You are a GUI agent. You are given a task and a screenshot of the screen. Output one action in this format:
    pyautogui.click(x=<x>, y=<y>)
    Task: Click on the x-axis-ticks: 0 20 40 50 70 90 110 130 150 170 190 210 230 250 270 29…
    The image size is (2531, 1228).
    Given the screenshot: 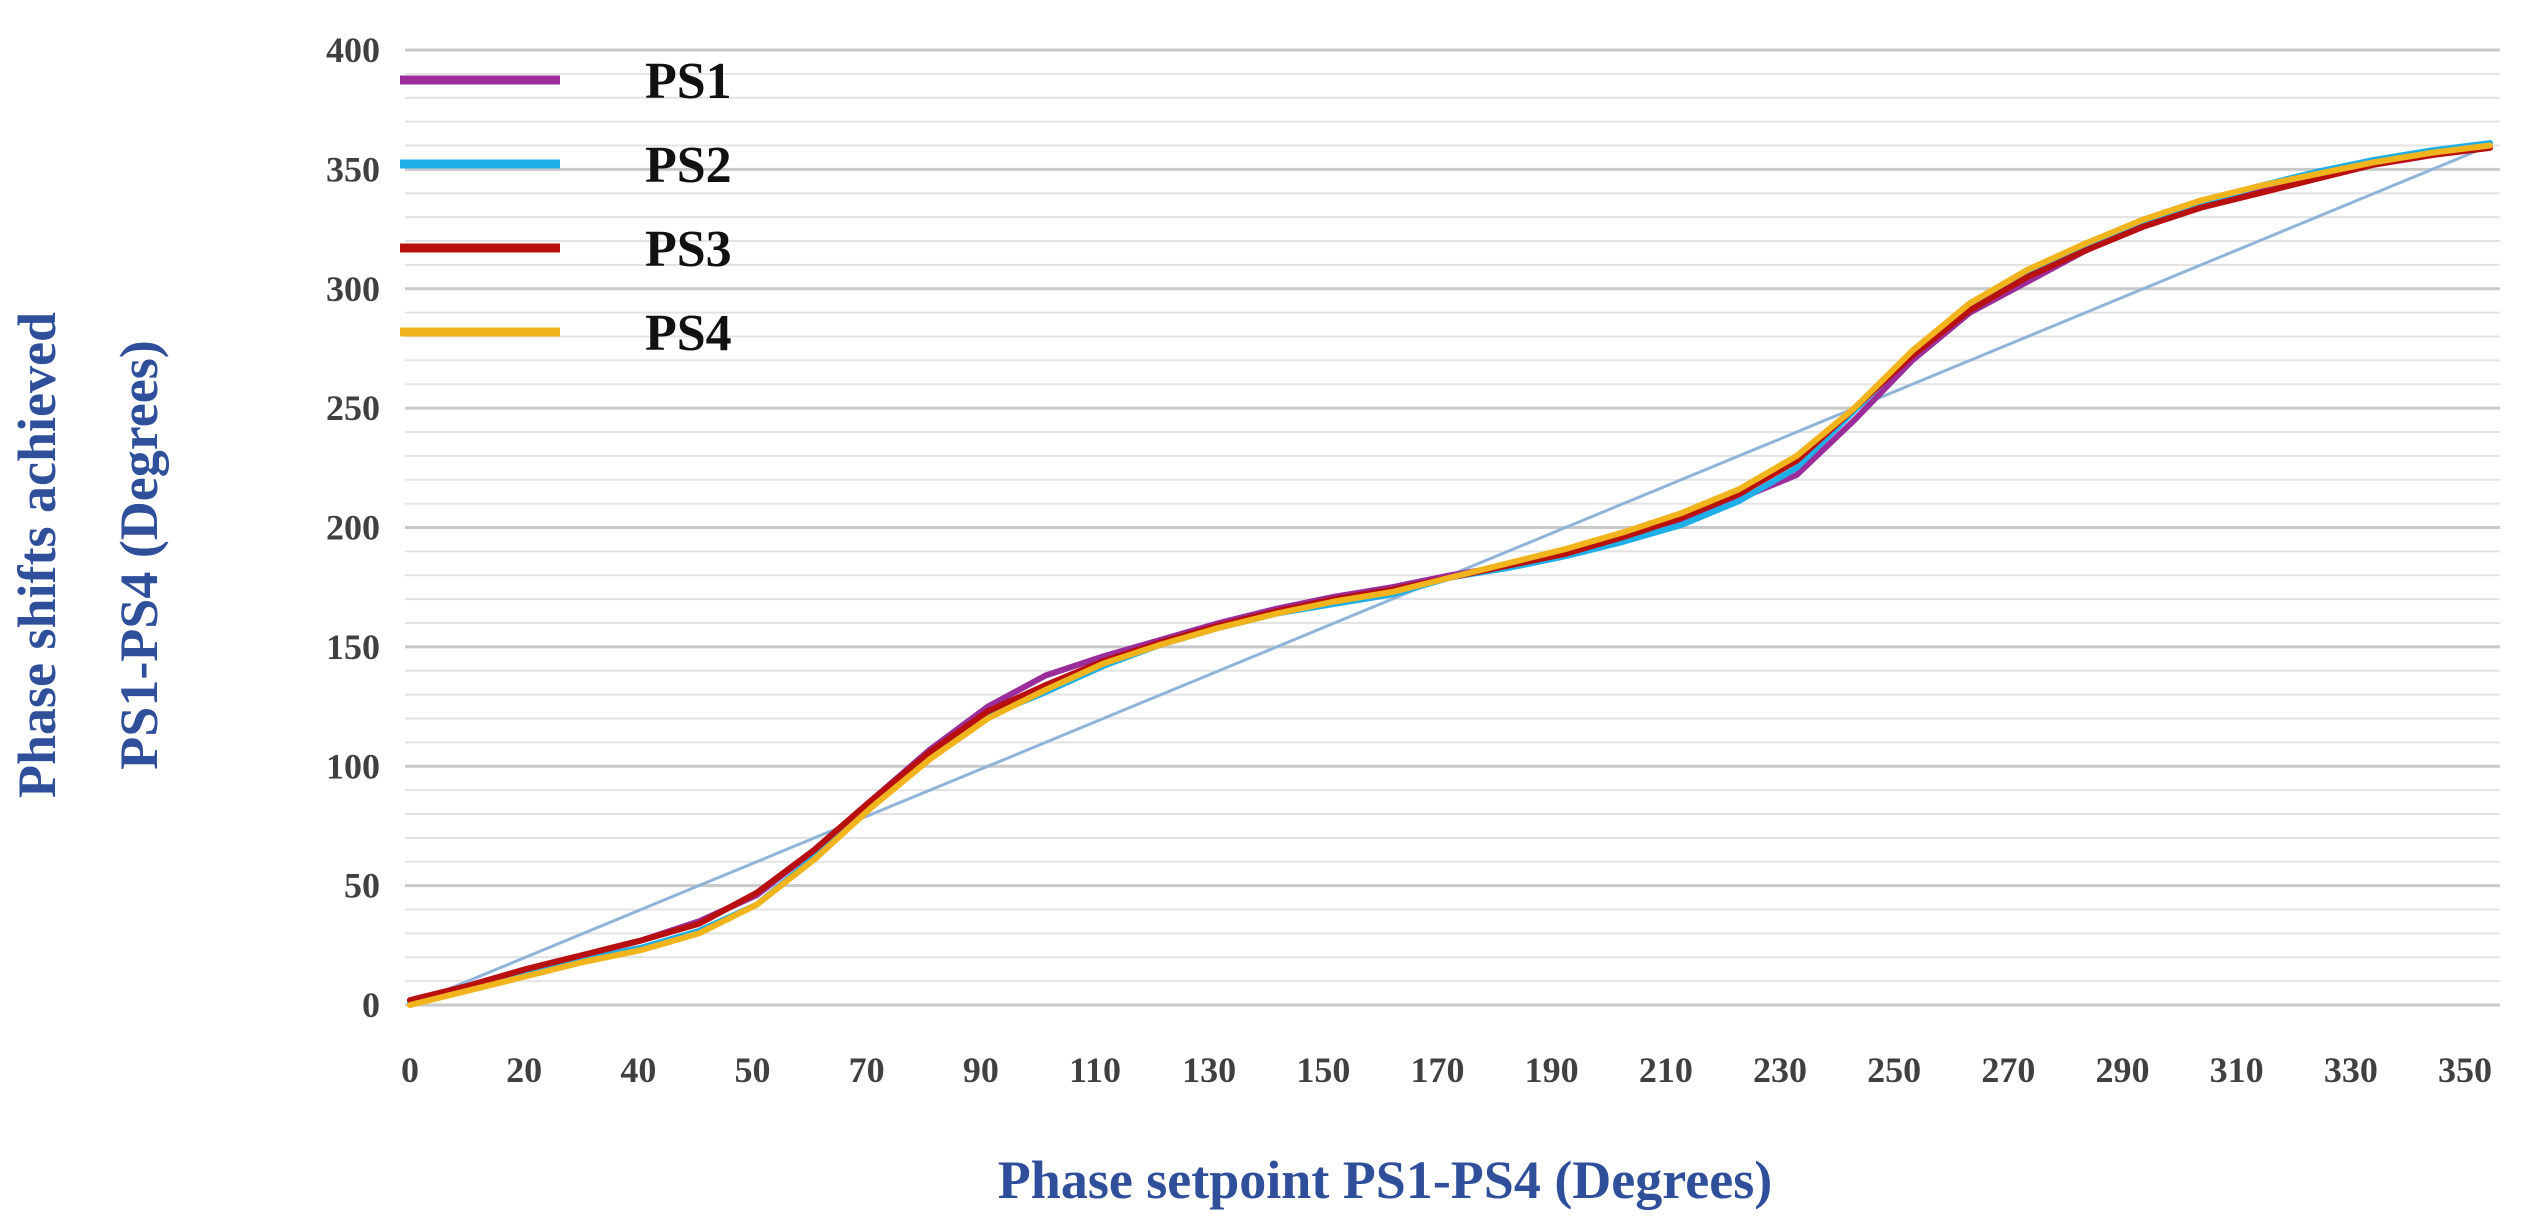 What is the action you would take?
    pyautogui.click(x=1446, y=1070)
    